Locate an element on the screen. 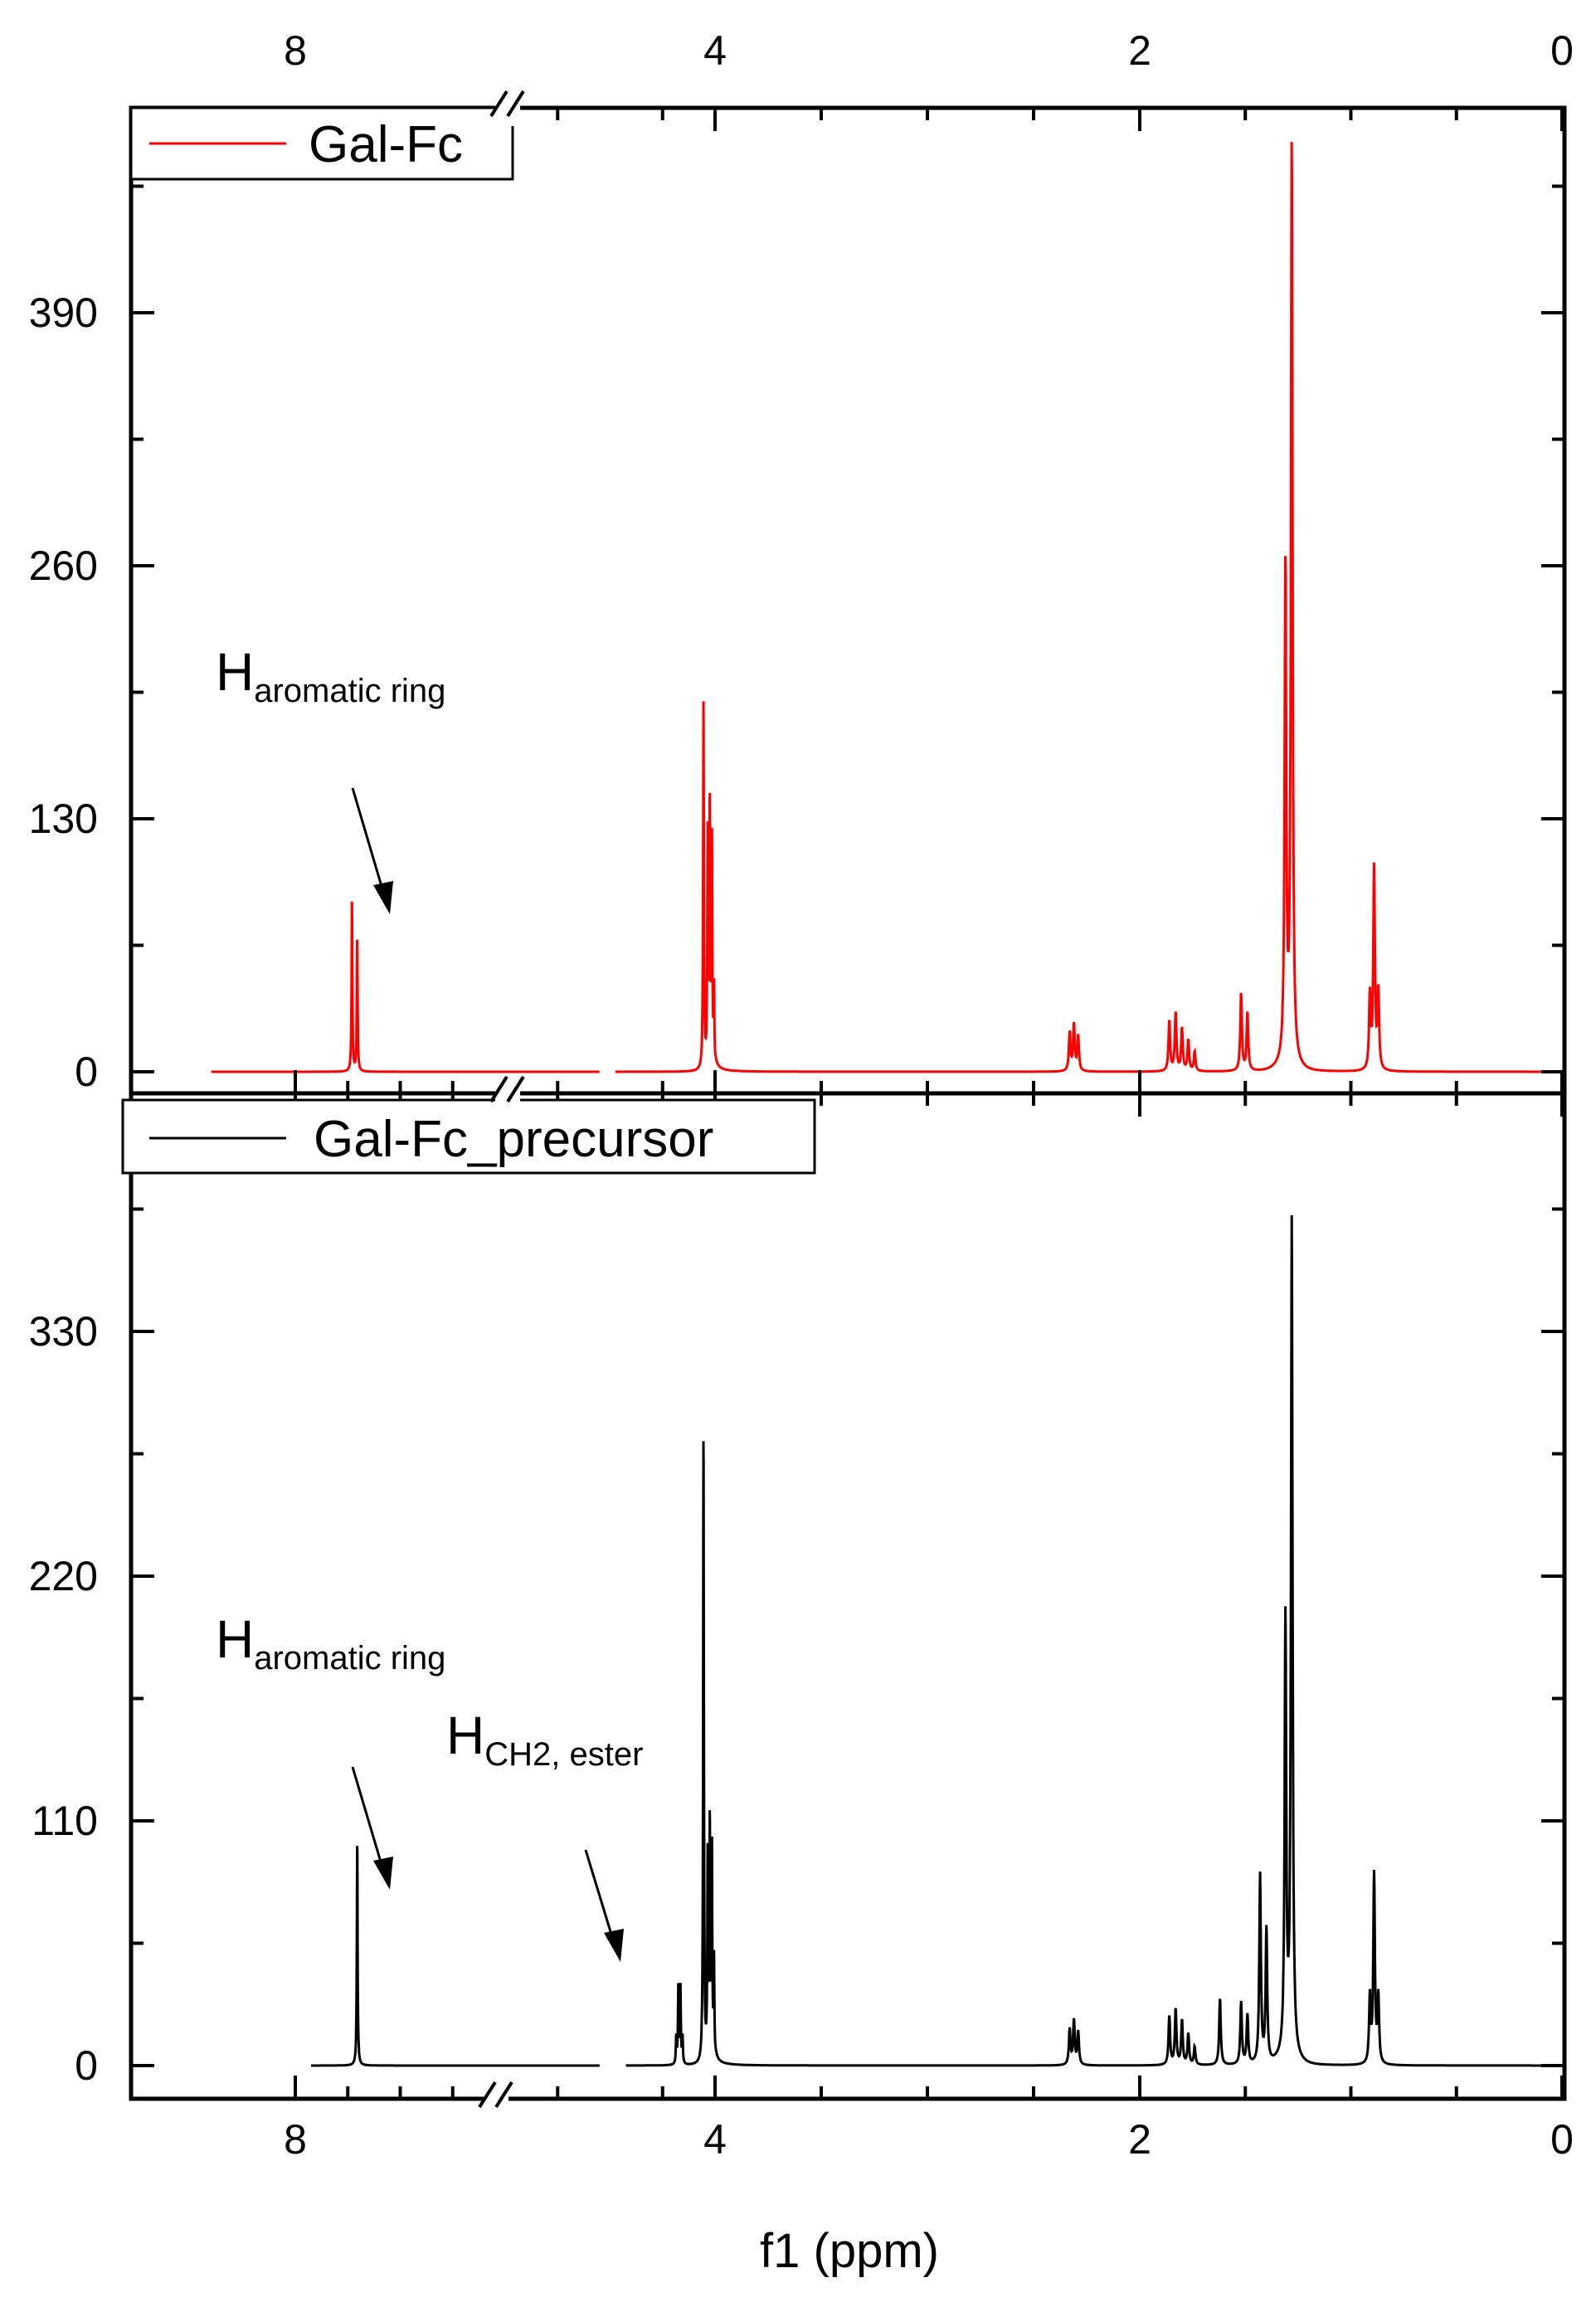 Image resolution: width=1596 pixels, height=2302 pixels. bottom-legend-label: Gal-Fc_precursor is located at coordinates (513, 1139).